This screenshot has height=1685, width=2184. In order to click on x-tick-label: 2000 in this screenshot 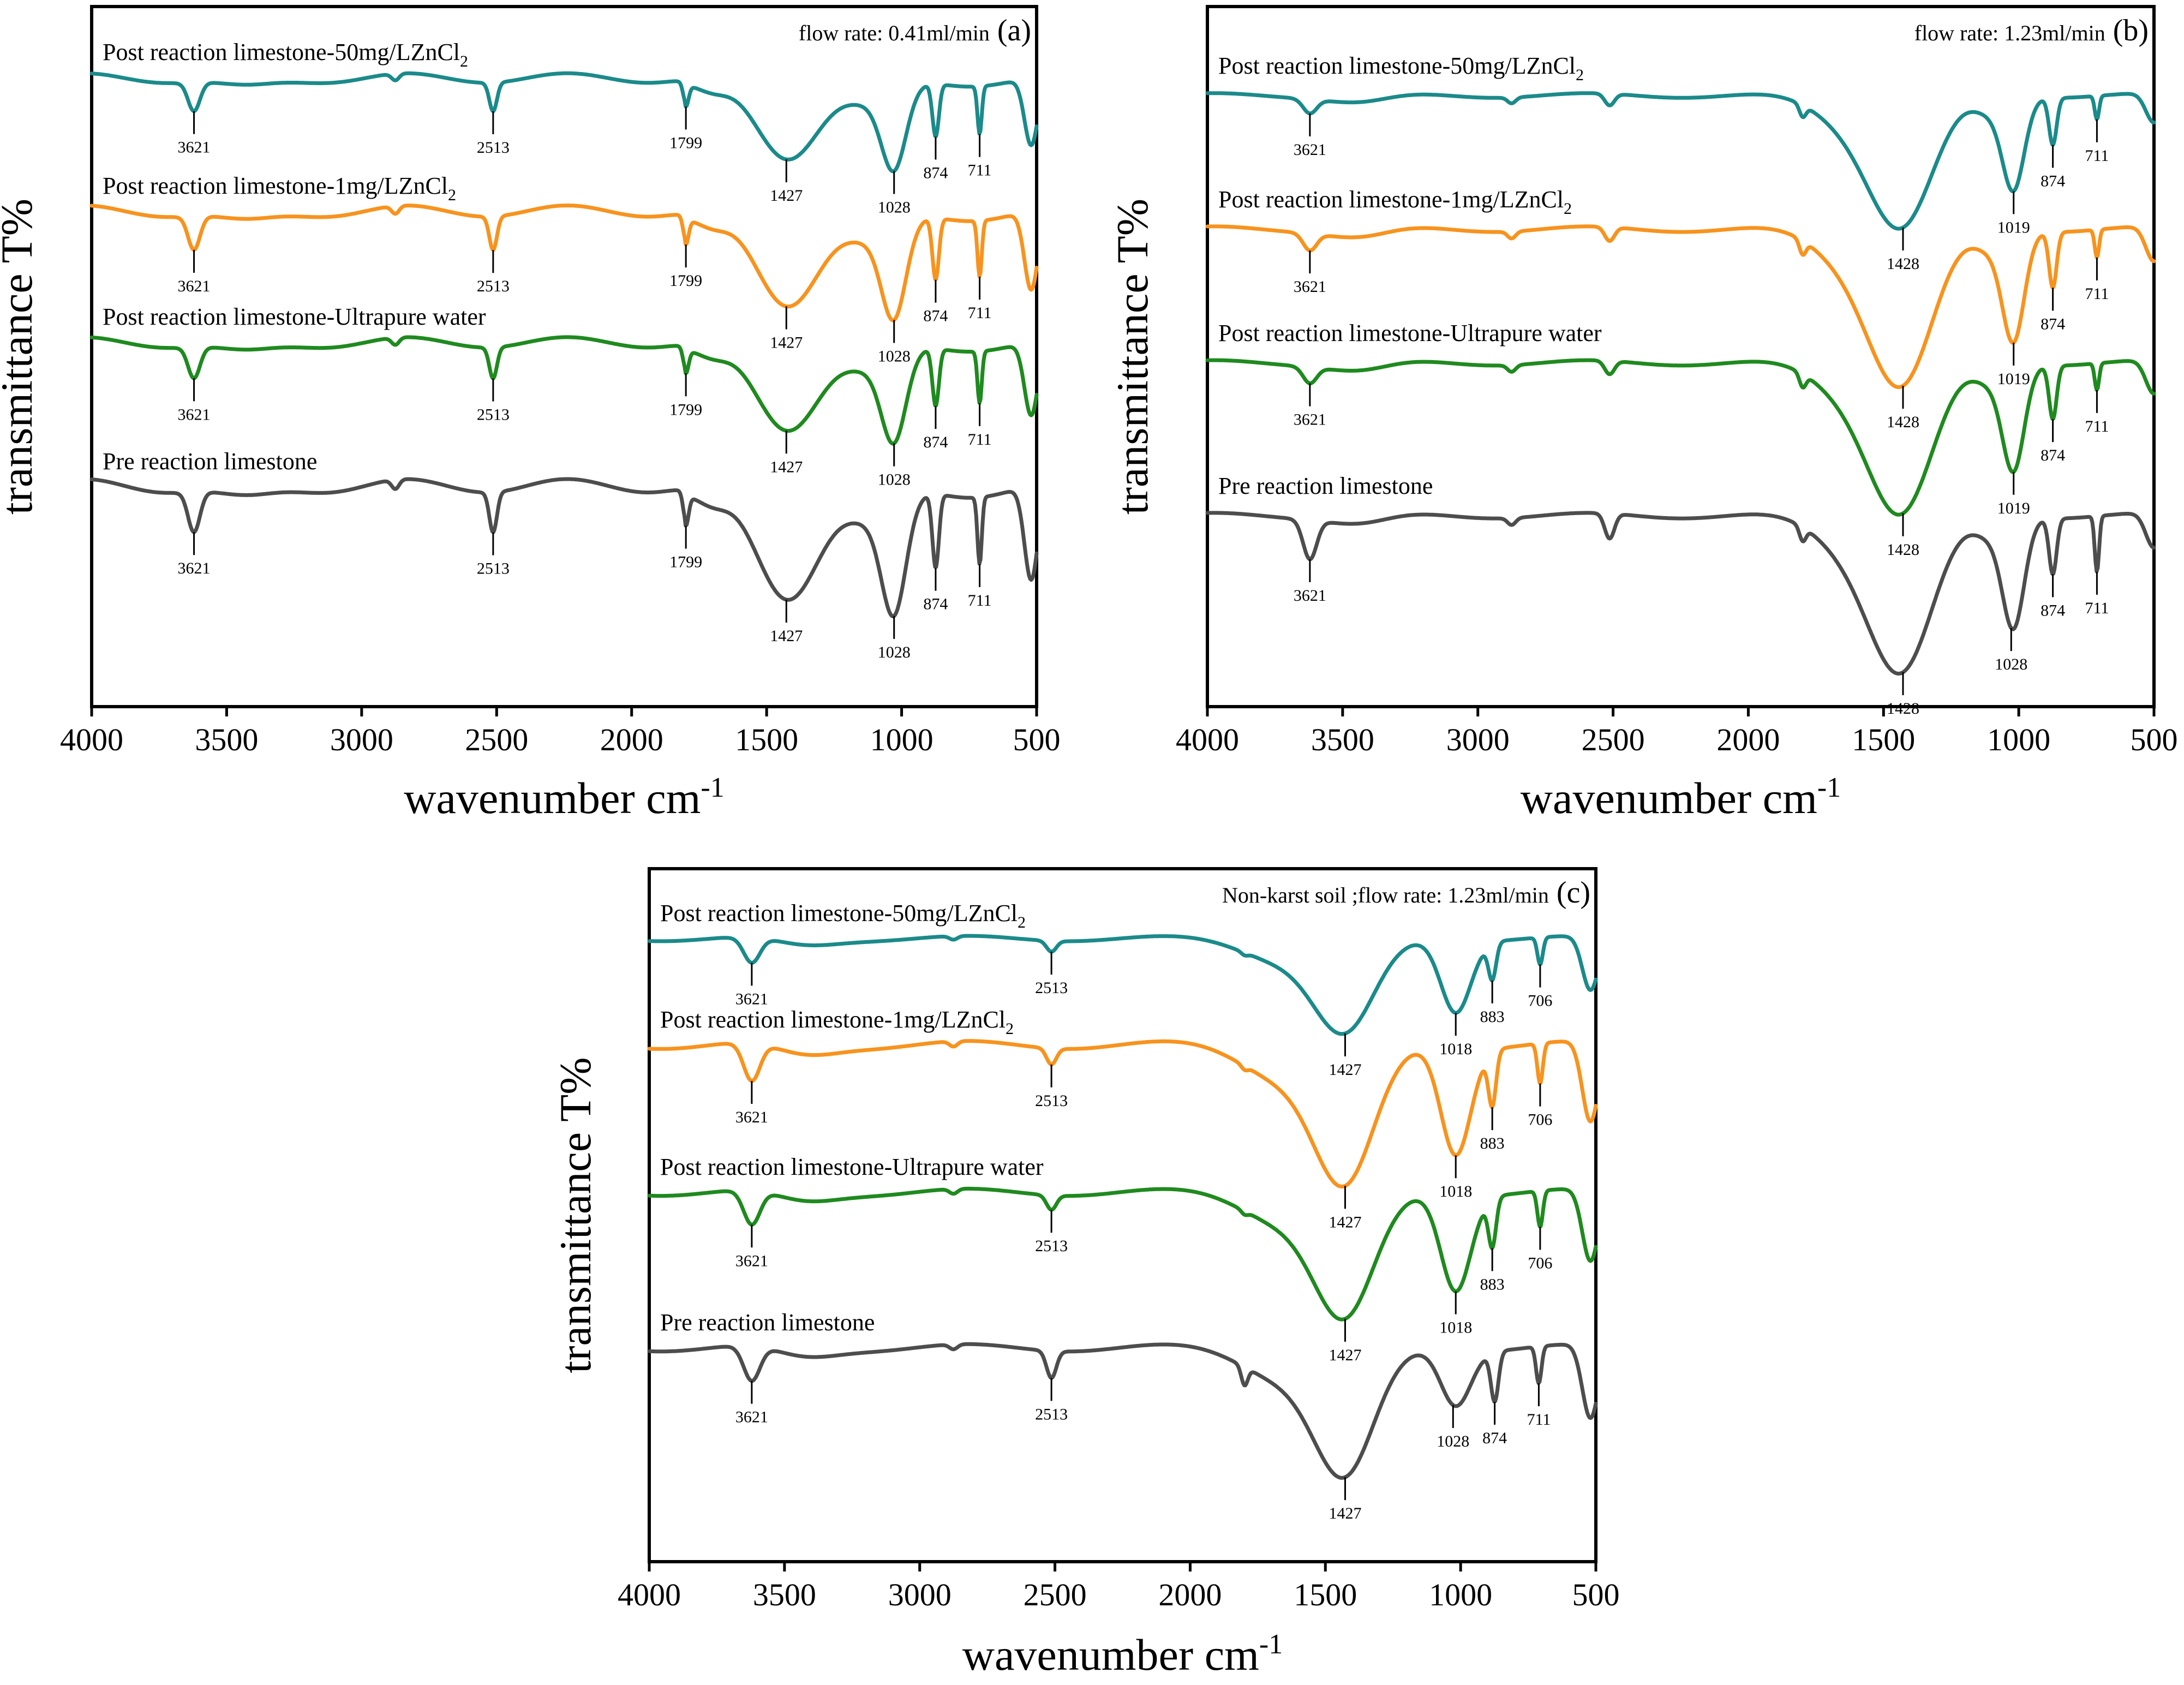, I will do `click(1190, 1594)`.